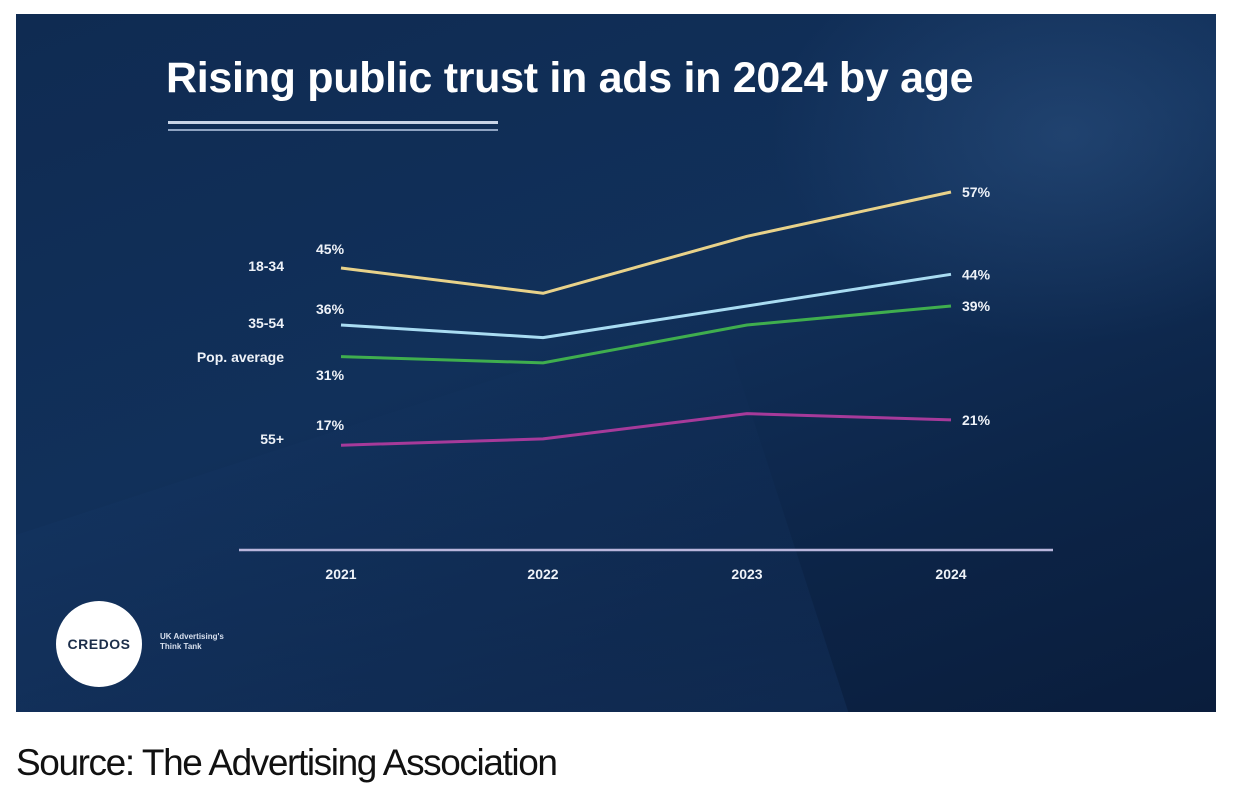 The width and height of the screenshot is (1236, 806). I want to click on series-name-label: Pop. average, so click(240, 357).